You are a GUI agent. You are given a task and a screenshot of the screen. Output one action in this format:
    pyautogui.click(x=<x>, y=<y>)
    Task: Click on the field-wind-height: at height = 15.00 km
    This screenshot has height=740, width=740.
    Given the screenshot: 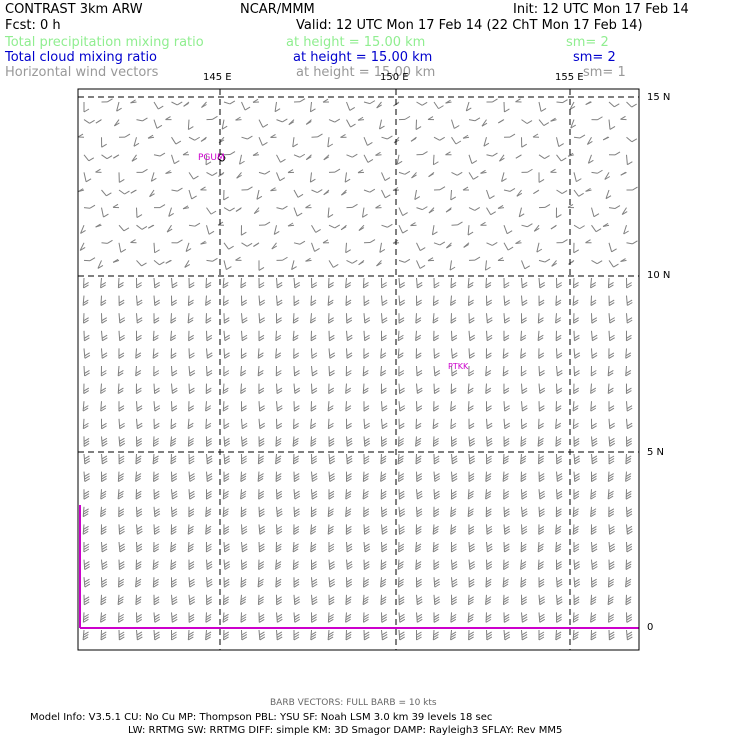 What is the action you would take?
    pyautogui.click(x=366, y=72)
    